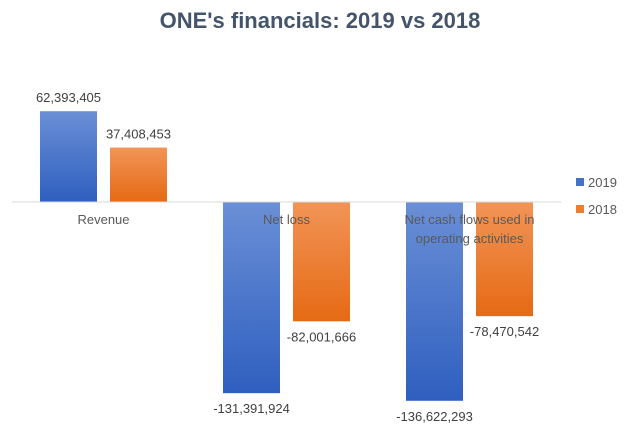 The height and width of the screenshot is (440, 640). Describe the element at coordinates (504, 331) in the screenshot. I see `data-label: -78,470,542` at that location.